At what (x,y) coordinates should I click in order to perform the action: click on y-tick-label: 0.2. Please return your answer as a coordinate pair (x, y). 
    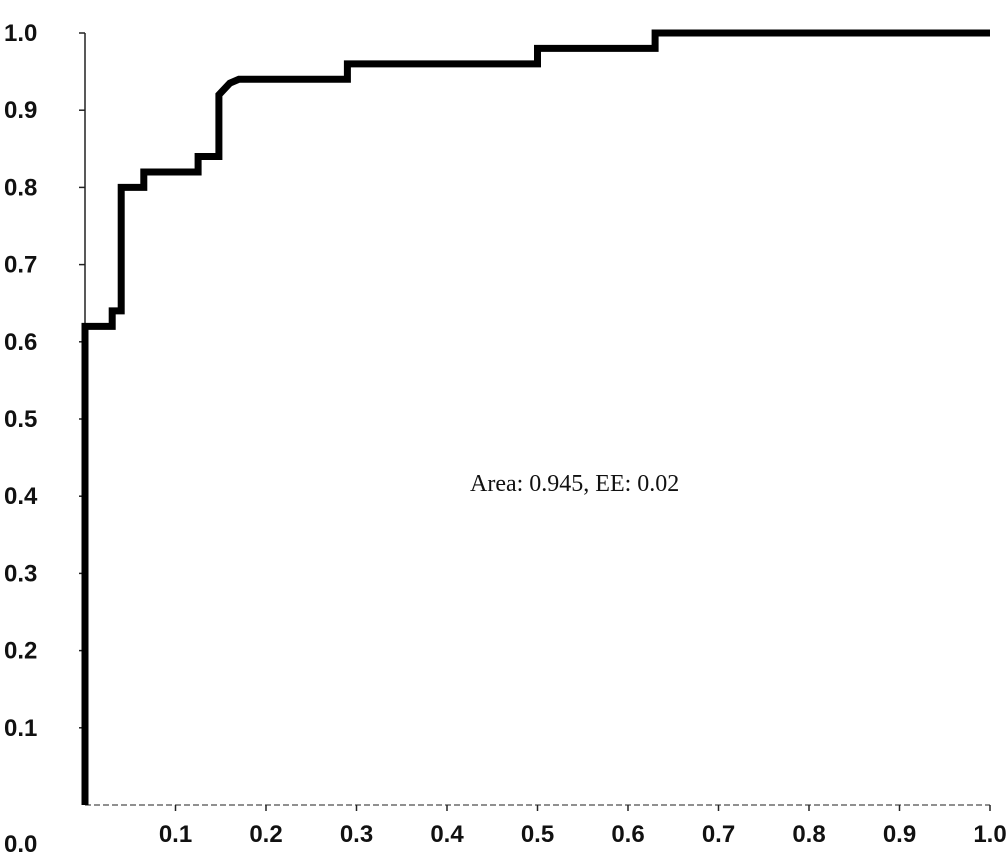
    Looking at the image, I should click on (20, 651).